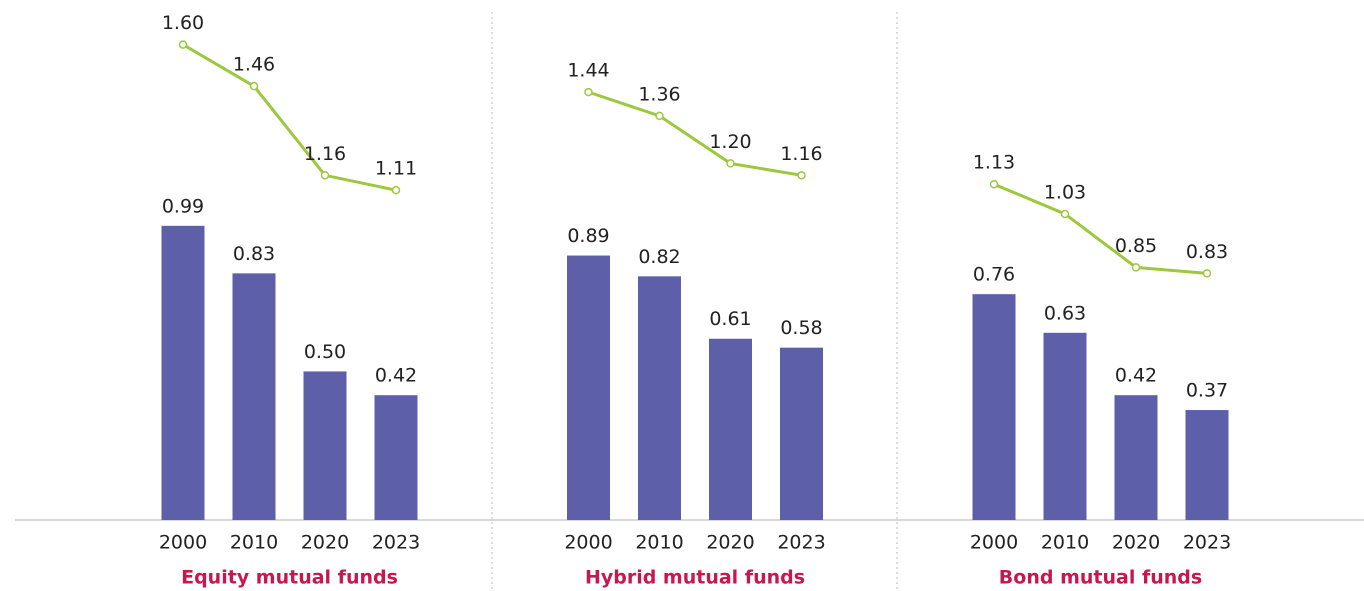 This screenshot has height=591, width=1364. Describe the element at coordinates (659, 257) in the screenshot. I see `data-label: 0.82` at that location.